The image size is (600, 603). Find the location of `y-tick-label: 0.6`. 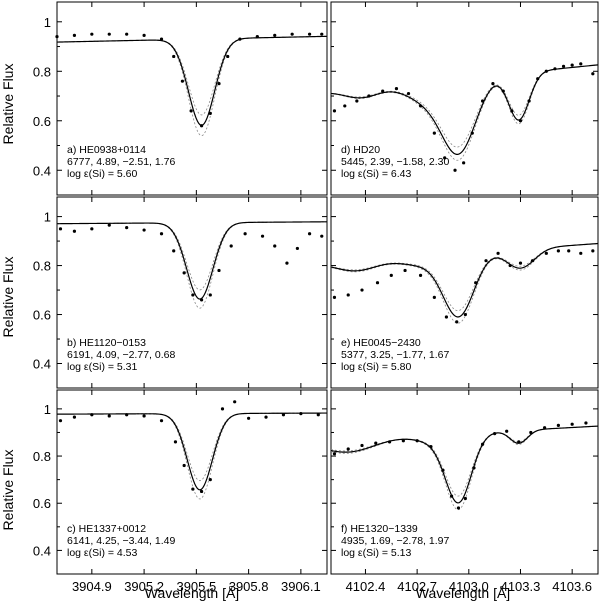

y-tick-label: 0.6 is located at coordinates (42, 503).